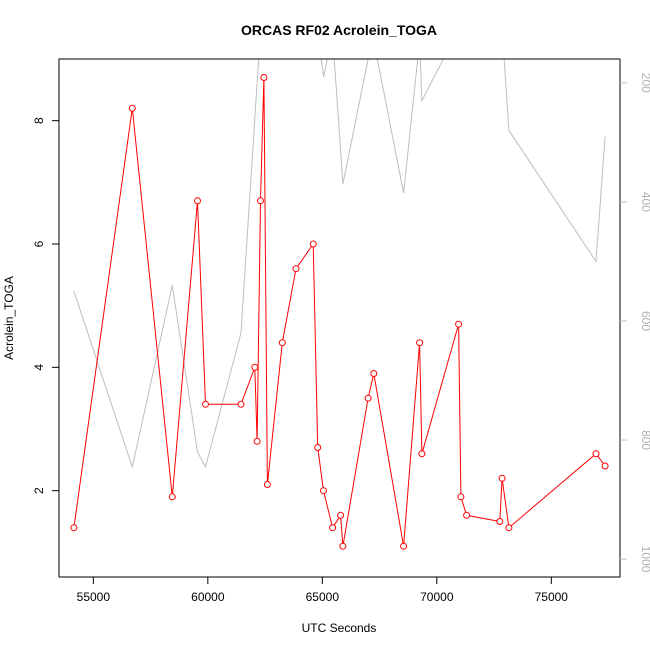  What do you see at coordinates (644, 440) in the screenshot?
I see `secondary-y-tick-label: 800` at bounding box center [644, 440].